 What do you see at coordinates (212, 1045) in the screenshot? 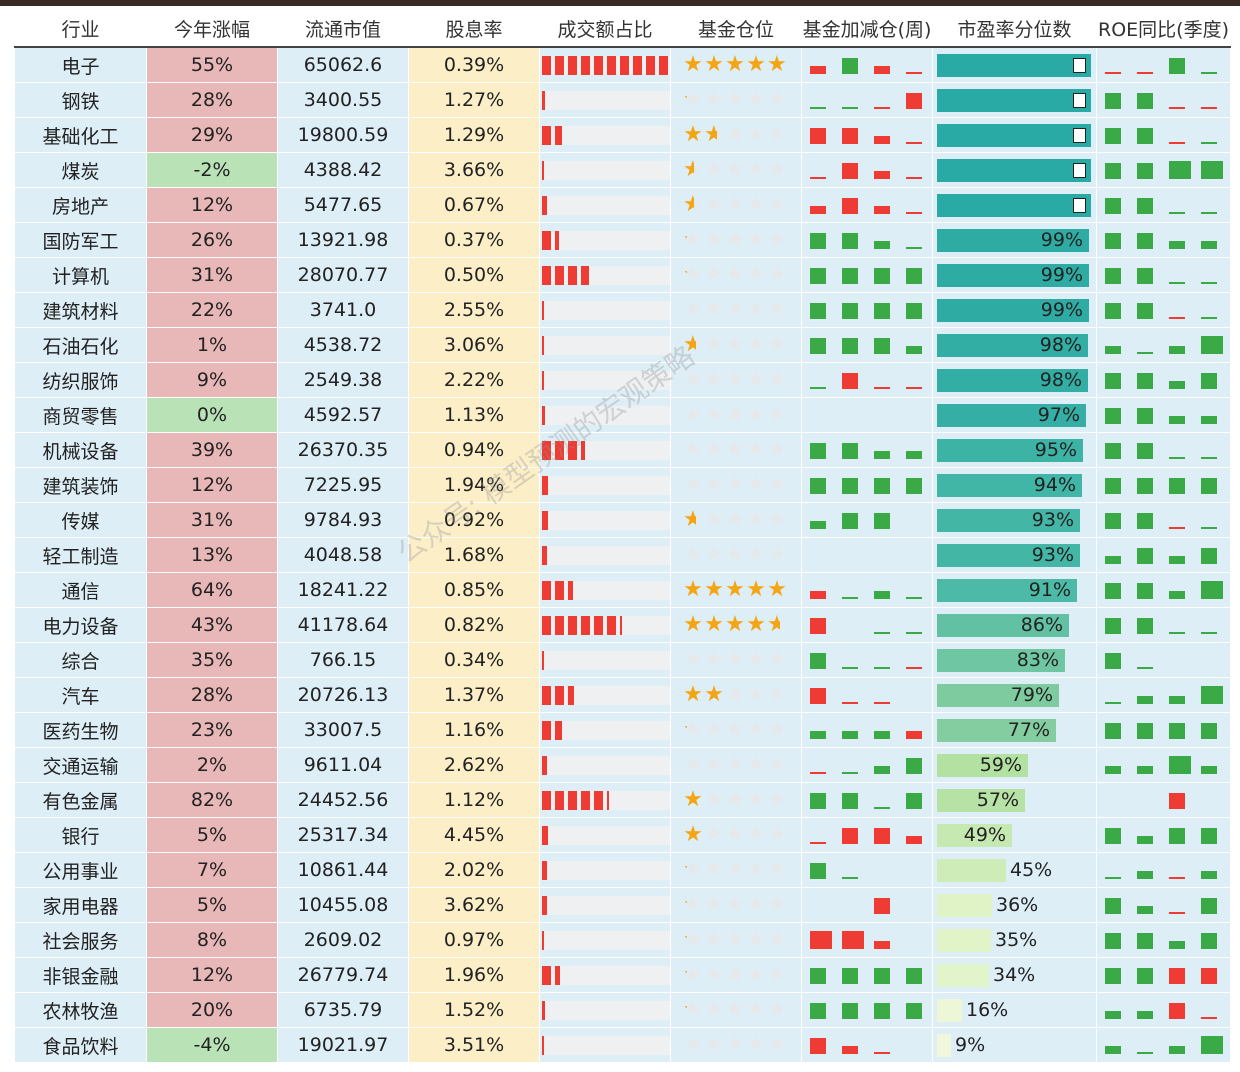
I see `ytd-change-value: -4%` at bounding box center [212, 1045].